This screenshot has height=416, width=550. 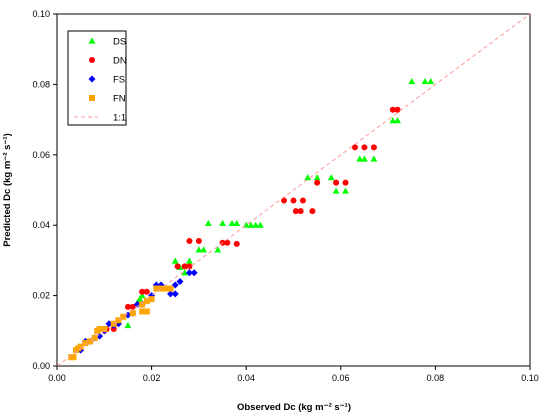 What do you see at coordinates (436, 378) in the screenshot?
I see `x-tick-label: 0.08` at bounding box center [436, 378].